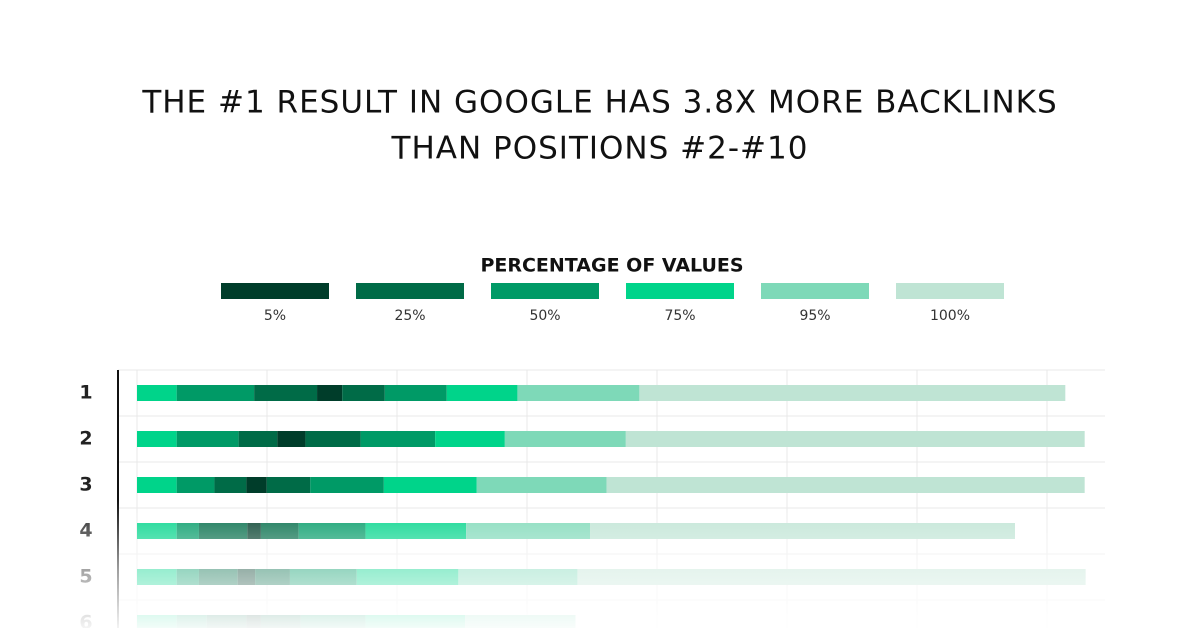 Image resolution: width=1200 pixels, height=628 pixels. I want to click on row-label: 3, so click(85, 485).